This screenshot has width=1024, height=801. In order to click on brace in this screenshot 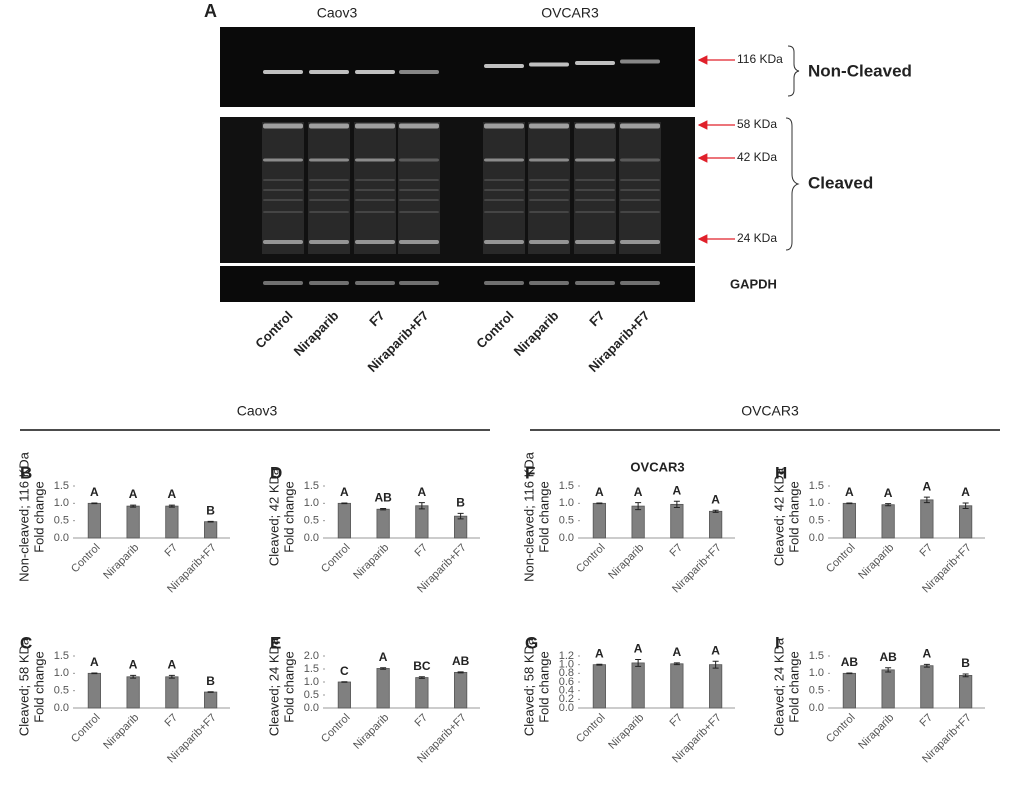, I will do `click(793, 71)`.